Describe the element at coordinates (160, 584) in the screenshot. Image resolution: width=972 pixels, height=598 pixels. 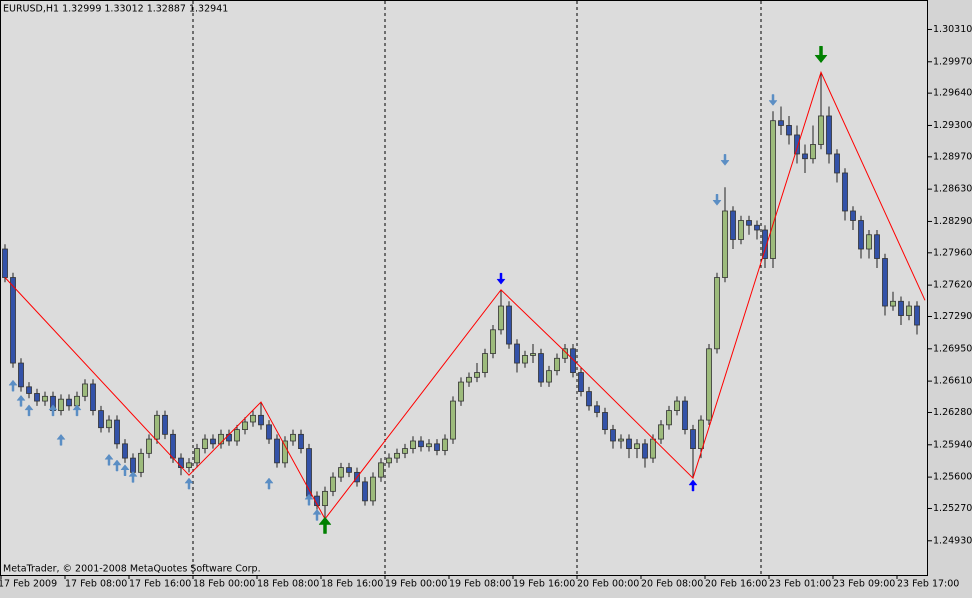
I see `x-tick-label: 17 Feb 16:00` at that location.